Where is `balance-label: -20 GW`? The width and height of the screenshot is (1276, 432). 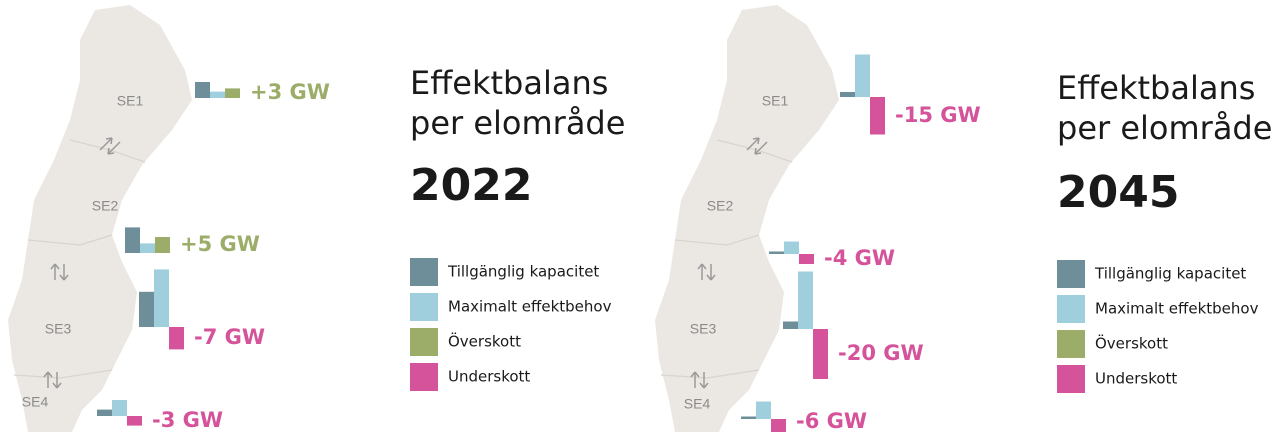 balance-label: -20 GW is located at coordinates (881, 353).